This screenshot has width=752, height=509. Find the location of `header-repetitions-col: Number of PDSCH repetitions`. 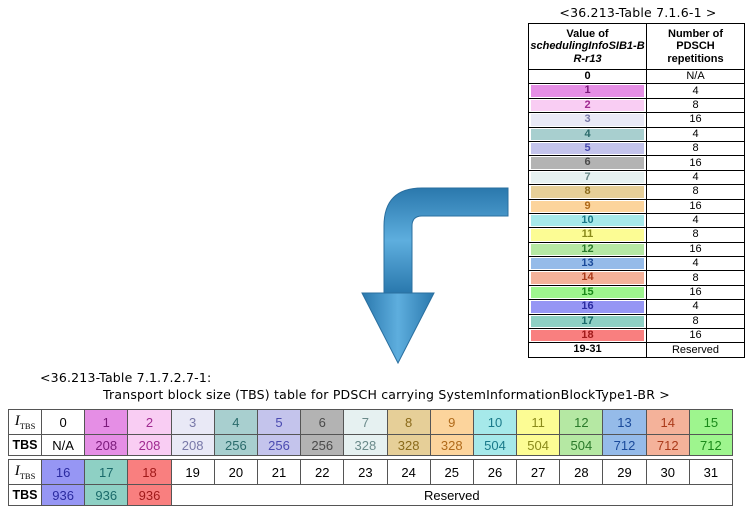

header-repetitions-col: Number of PDSCH repetitions is located at coordinates (695, 46).